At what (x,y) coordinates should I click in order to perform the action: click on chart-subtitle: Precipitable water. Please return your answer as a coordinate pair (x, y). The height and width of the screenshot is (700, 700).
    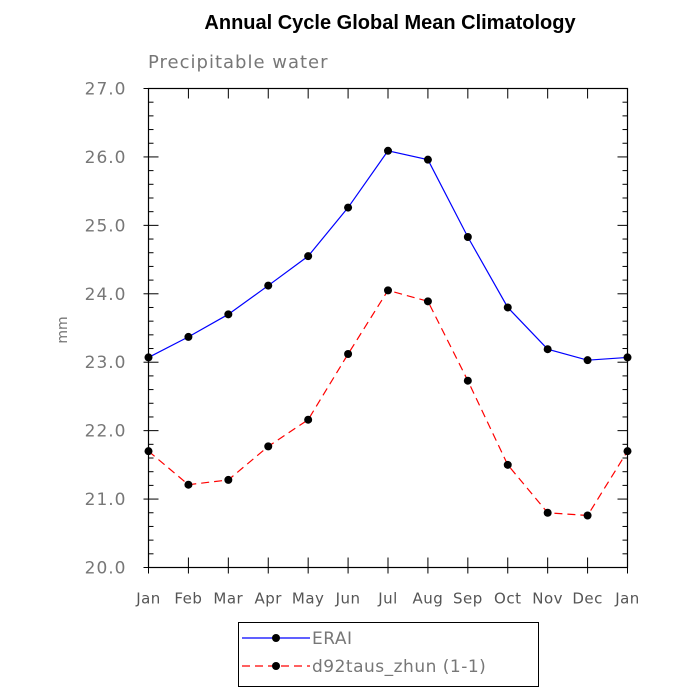
    Looking at the image, I should click on (238, 62).